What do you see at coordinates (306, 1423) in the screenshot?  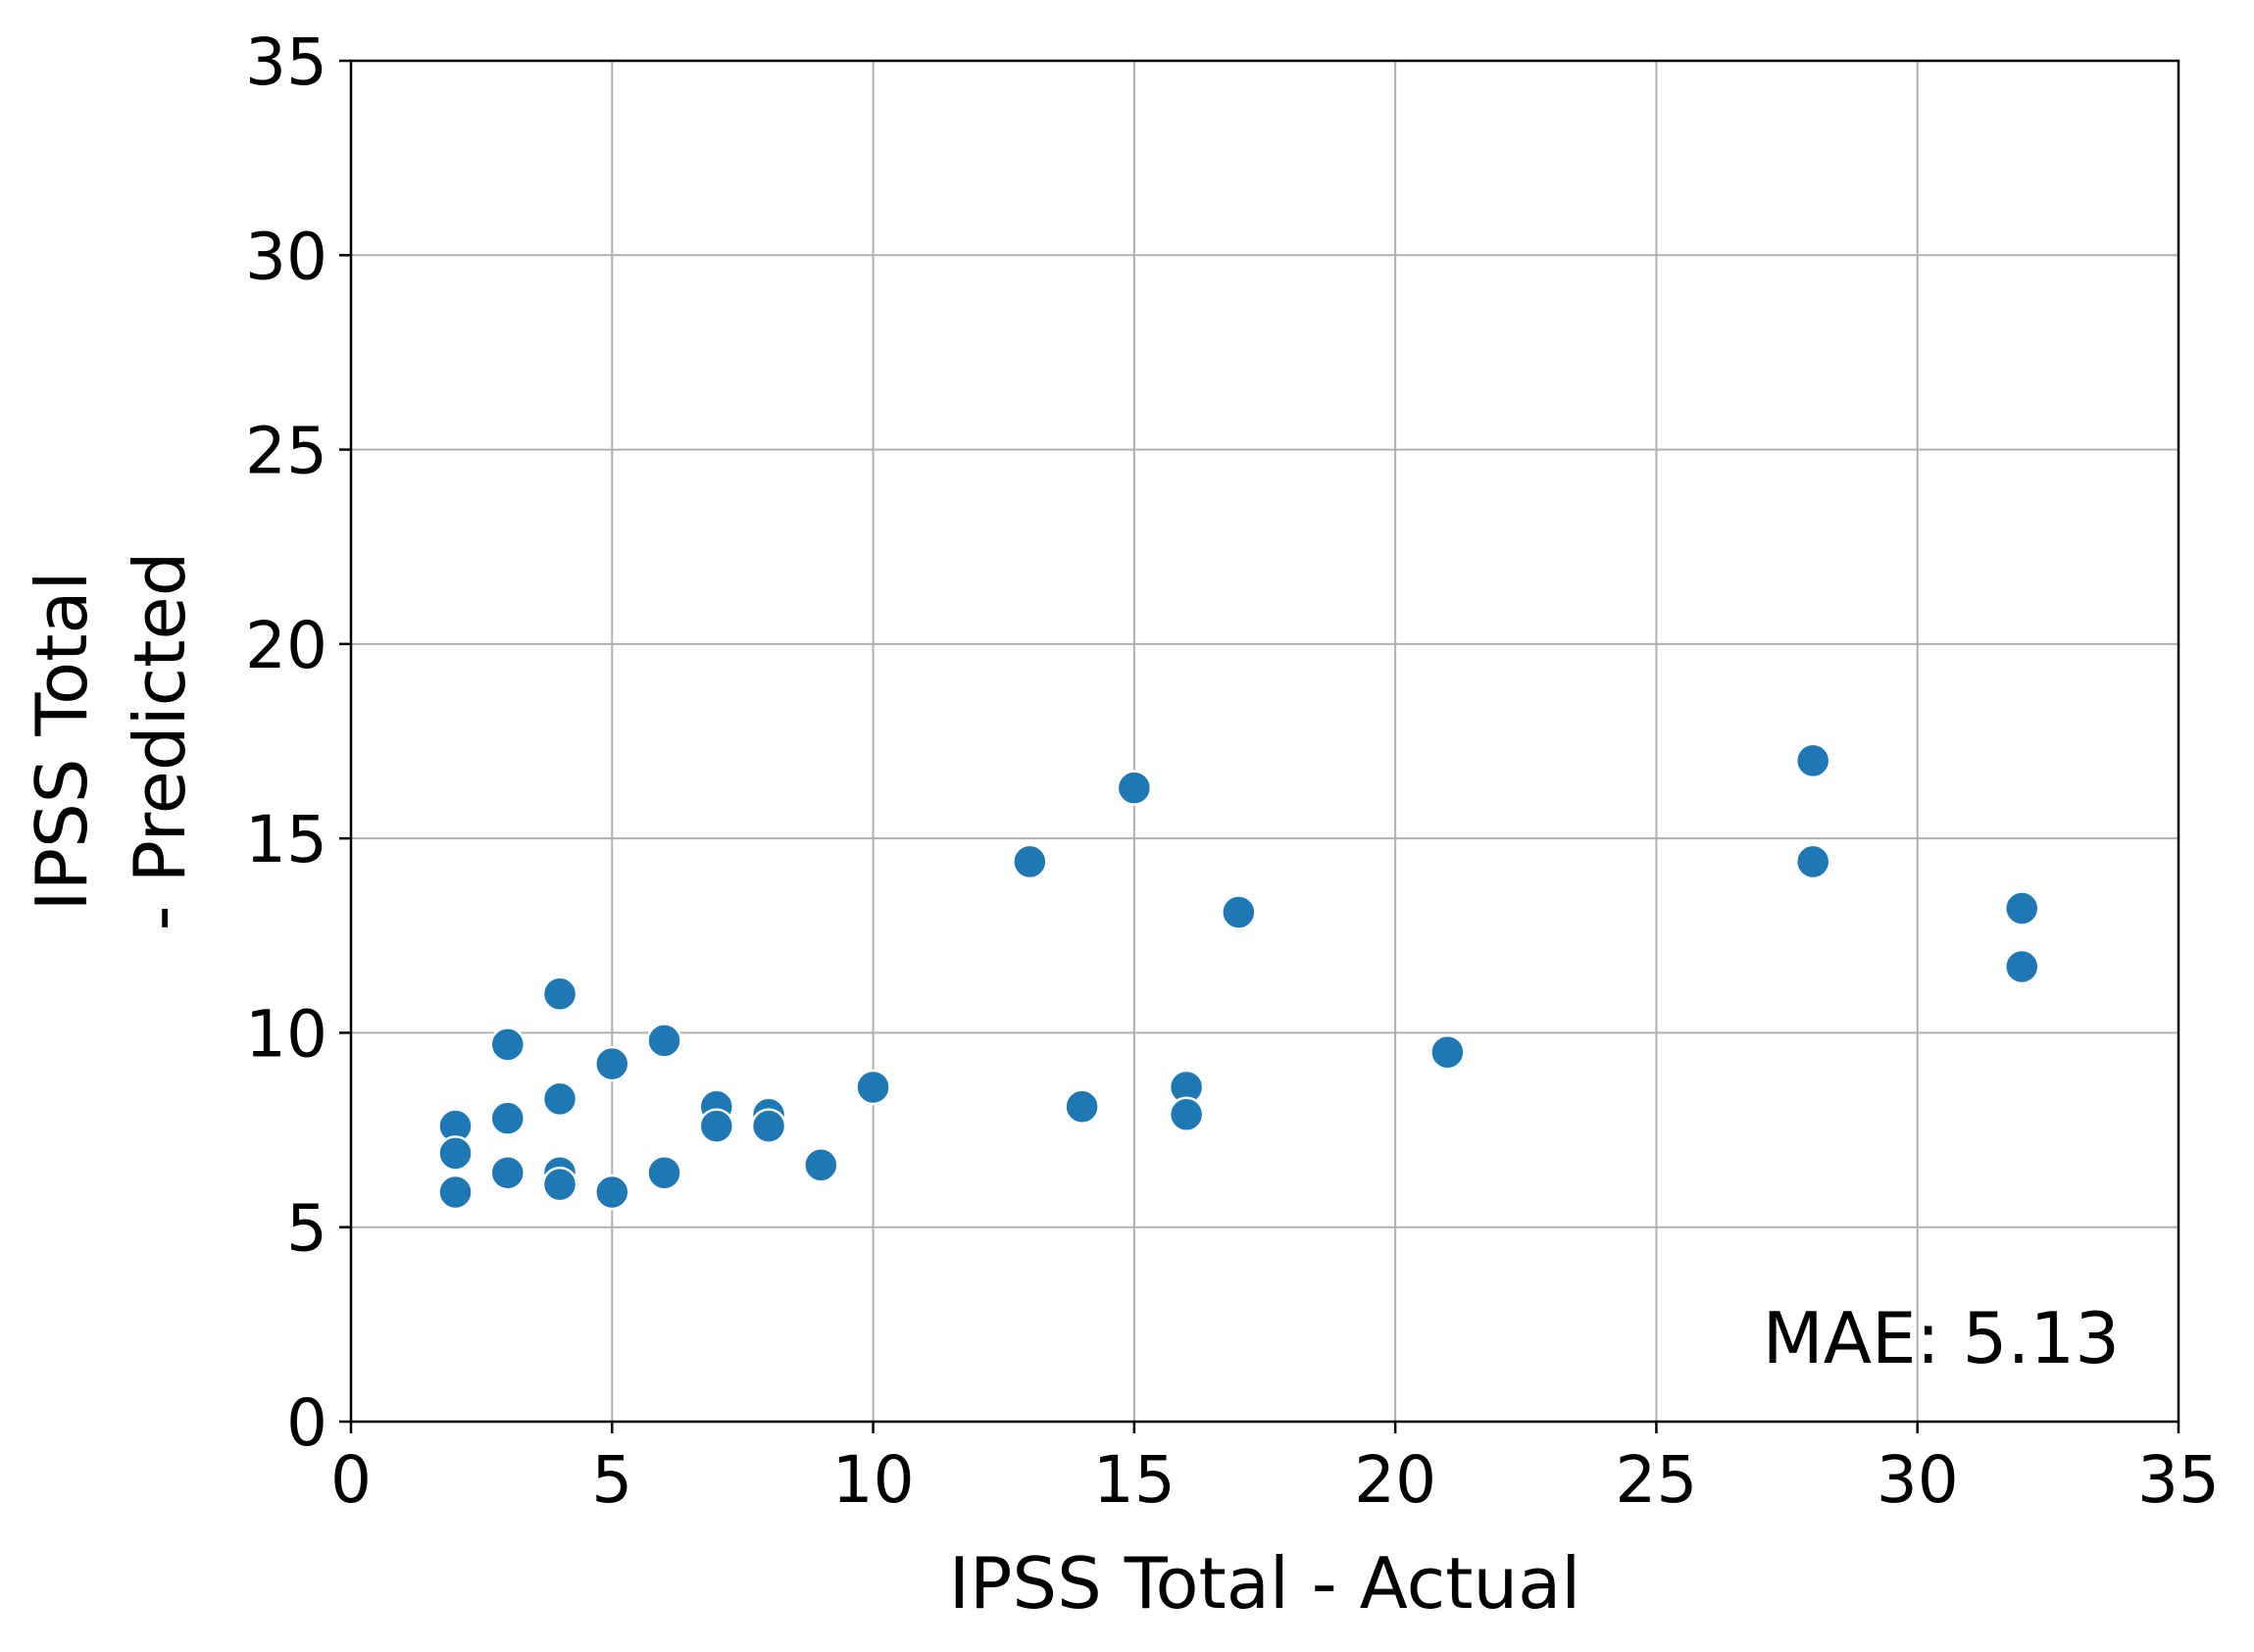 I see `y-tick-label: 0` at bounding box center [306, 1423].